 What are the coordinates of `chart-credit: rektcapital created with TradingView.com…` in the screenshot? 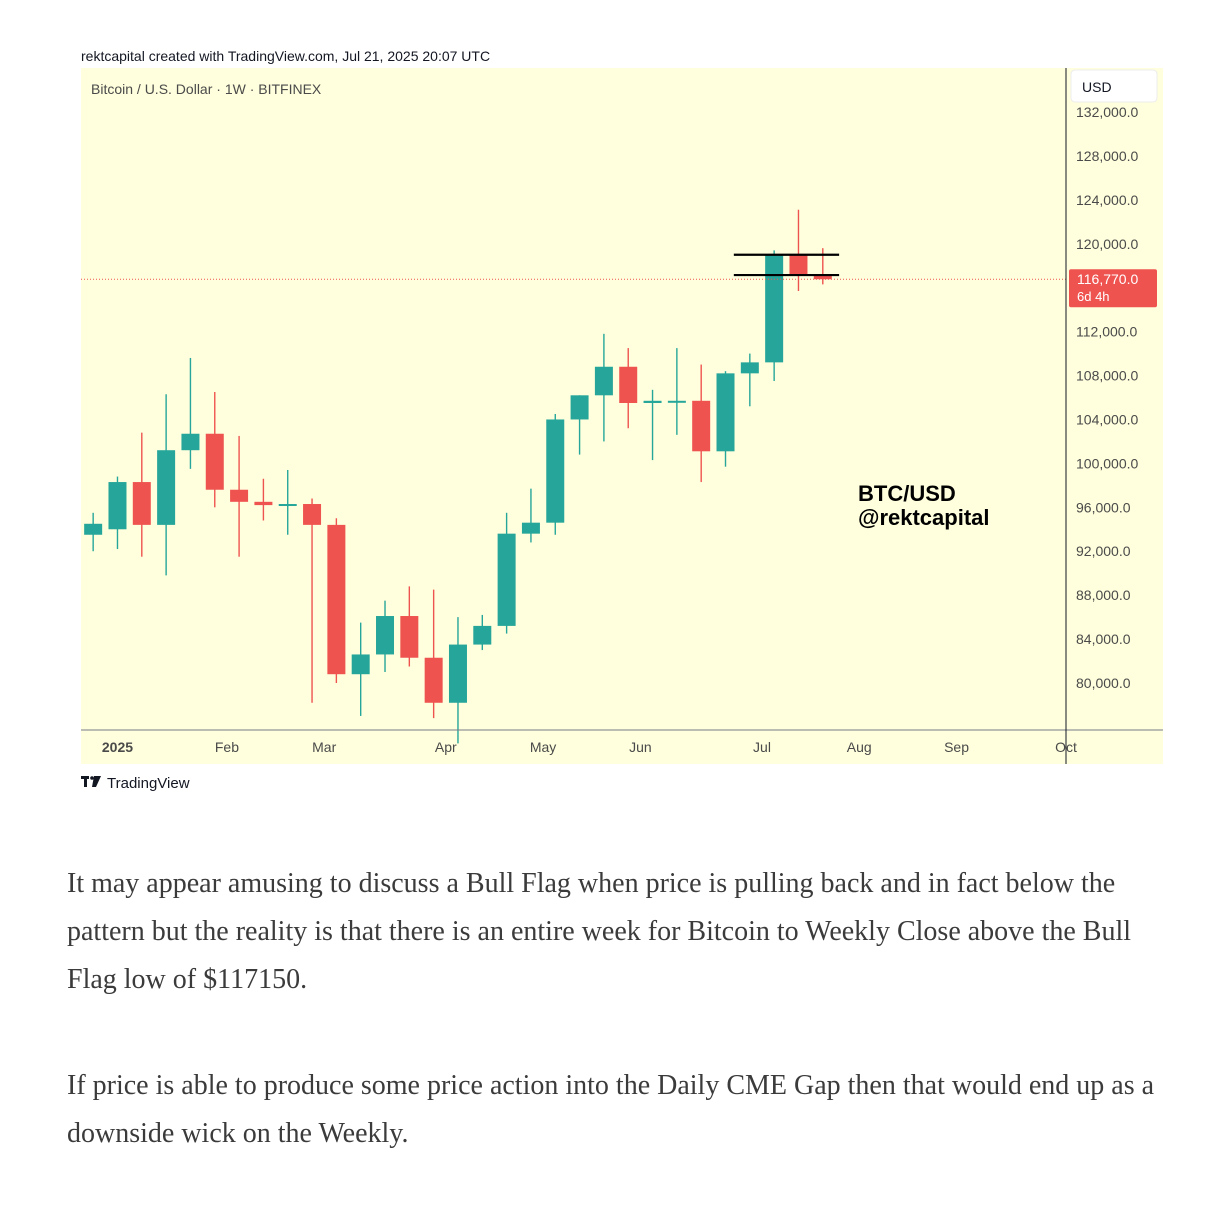 It's located at (286, 56).